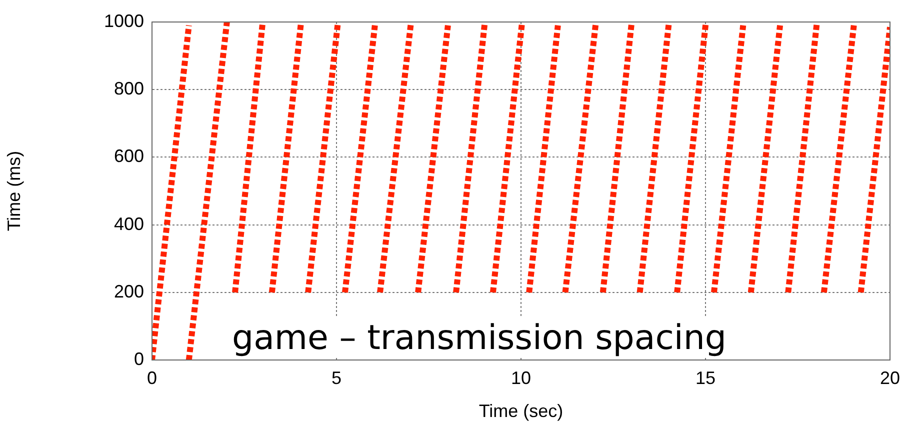  What do you see at coordinates (521, 411) in the screenshot?
I see `x-axis-title: Time (sec)` at bounding box center [521, 411].